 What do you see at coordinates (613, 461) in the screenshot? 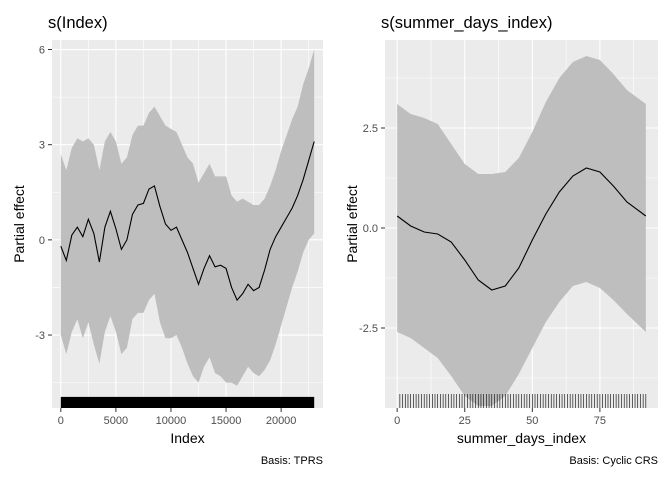
I see `basis-caption: Basis: Cyclic CRS` at bounding box center [613, 461].